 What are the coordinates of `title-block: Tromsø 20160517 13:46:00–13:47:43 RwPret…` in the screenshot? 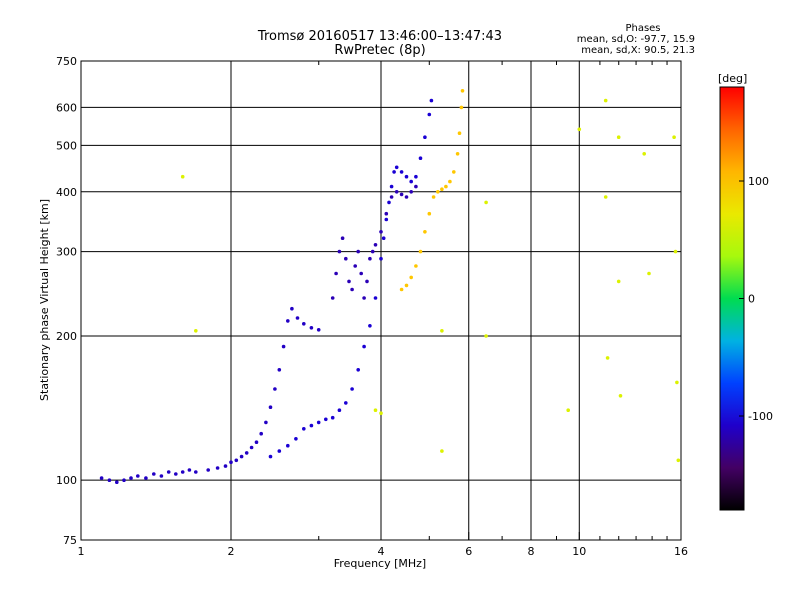 It's located at (379, 43).